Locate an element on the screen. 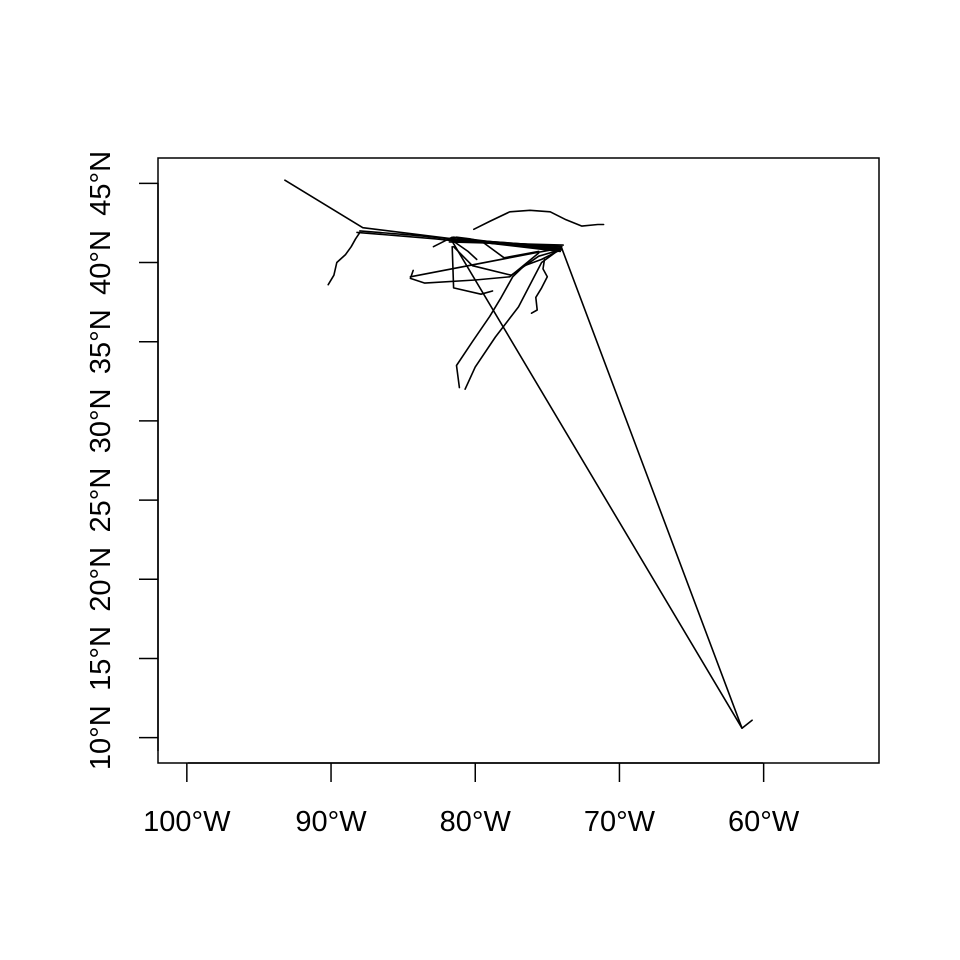  y-tick-label: 10°N is located at coordinates (101, 737).